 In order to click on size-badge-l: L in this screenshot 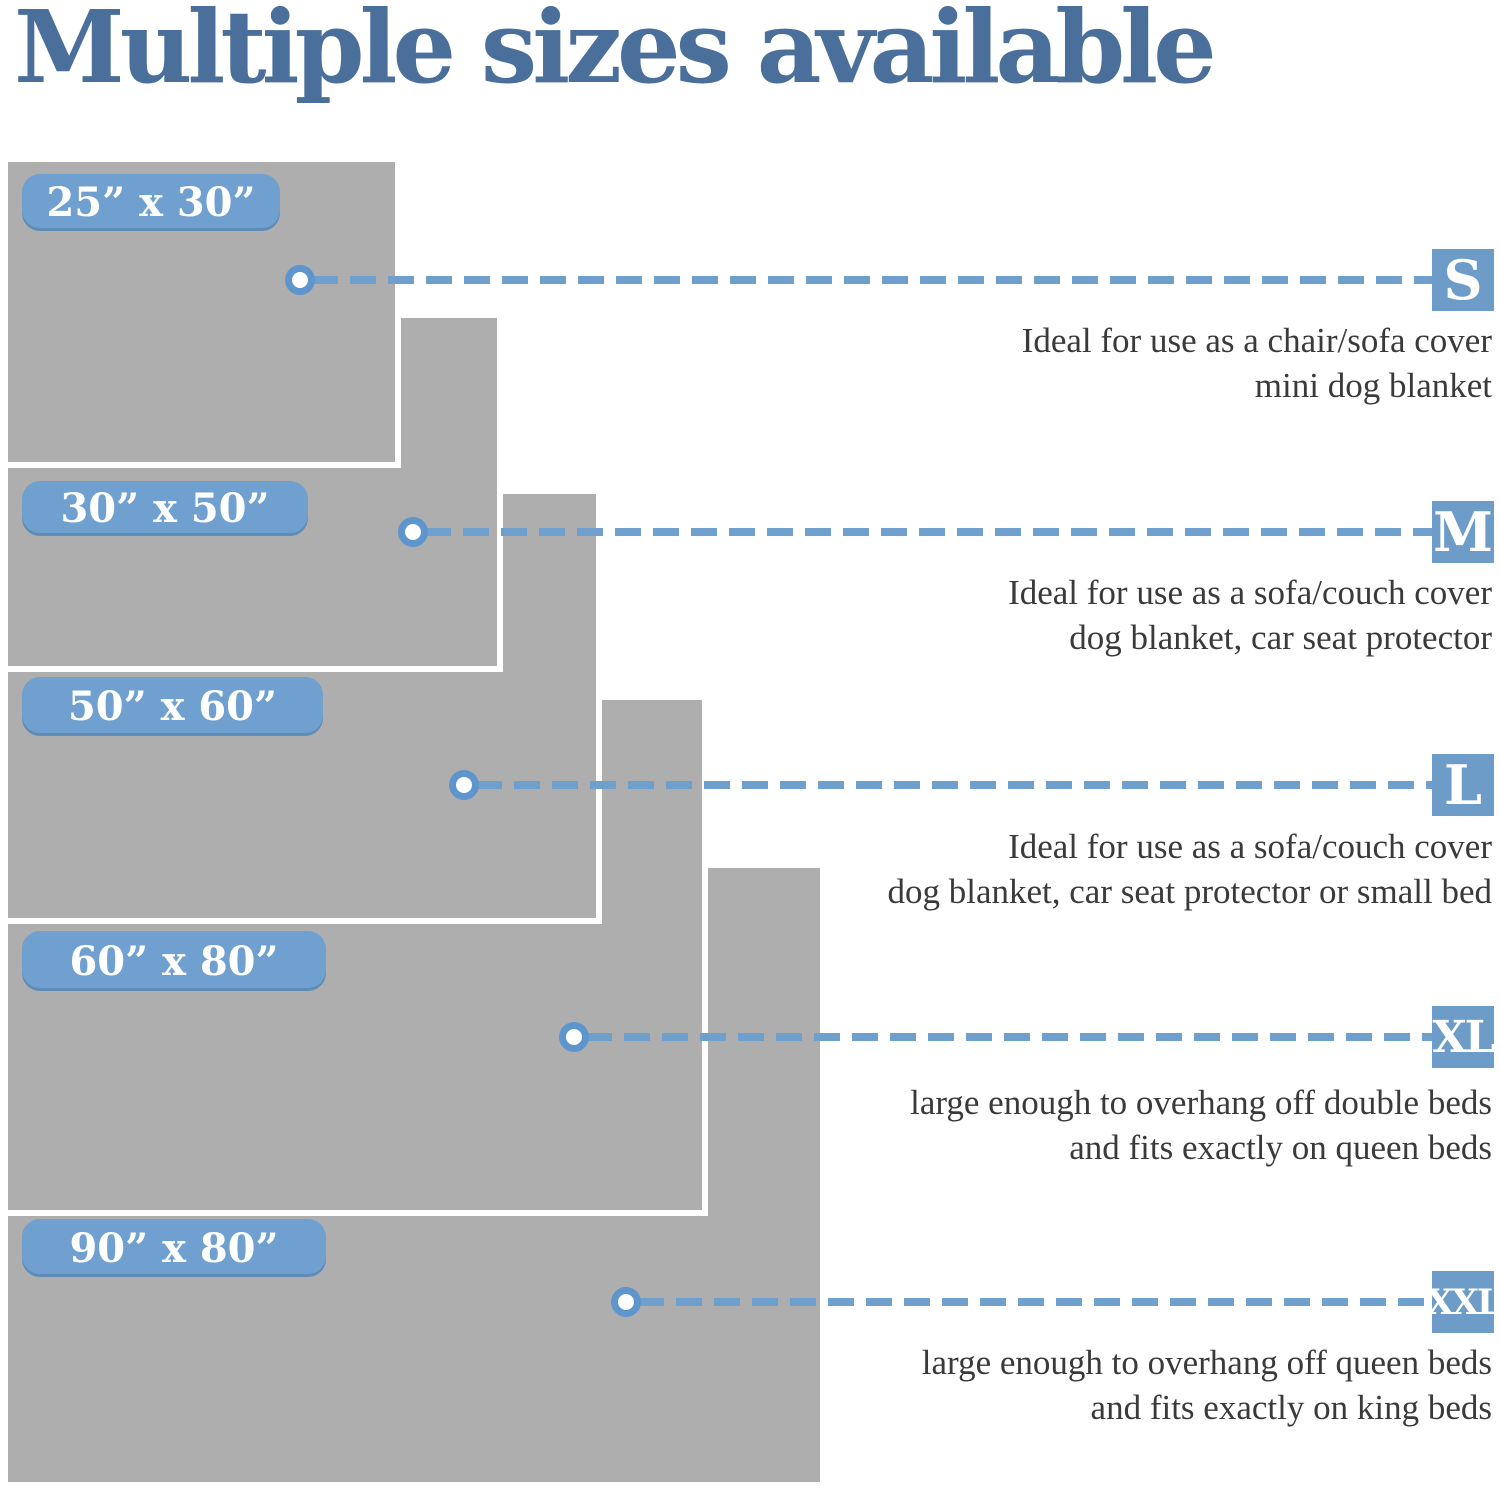, I will do `click(1463, 785)`.